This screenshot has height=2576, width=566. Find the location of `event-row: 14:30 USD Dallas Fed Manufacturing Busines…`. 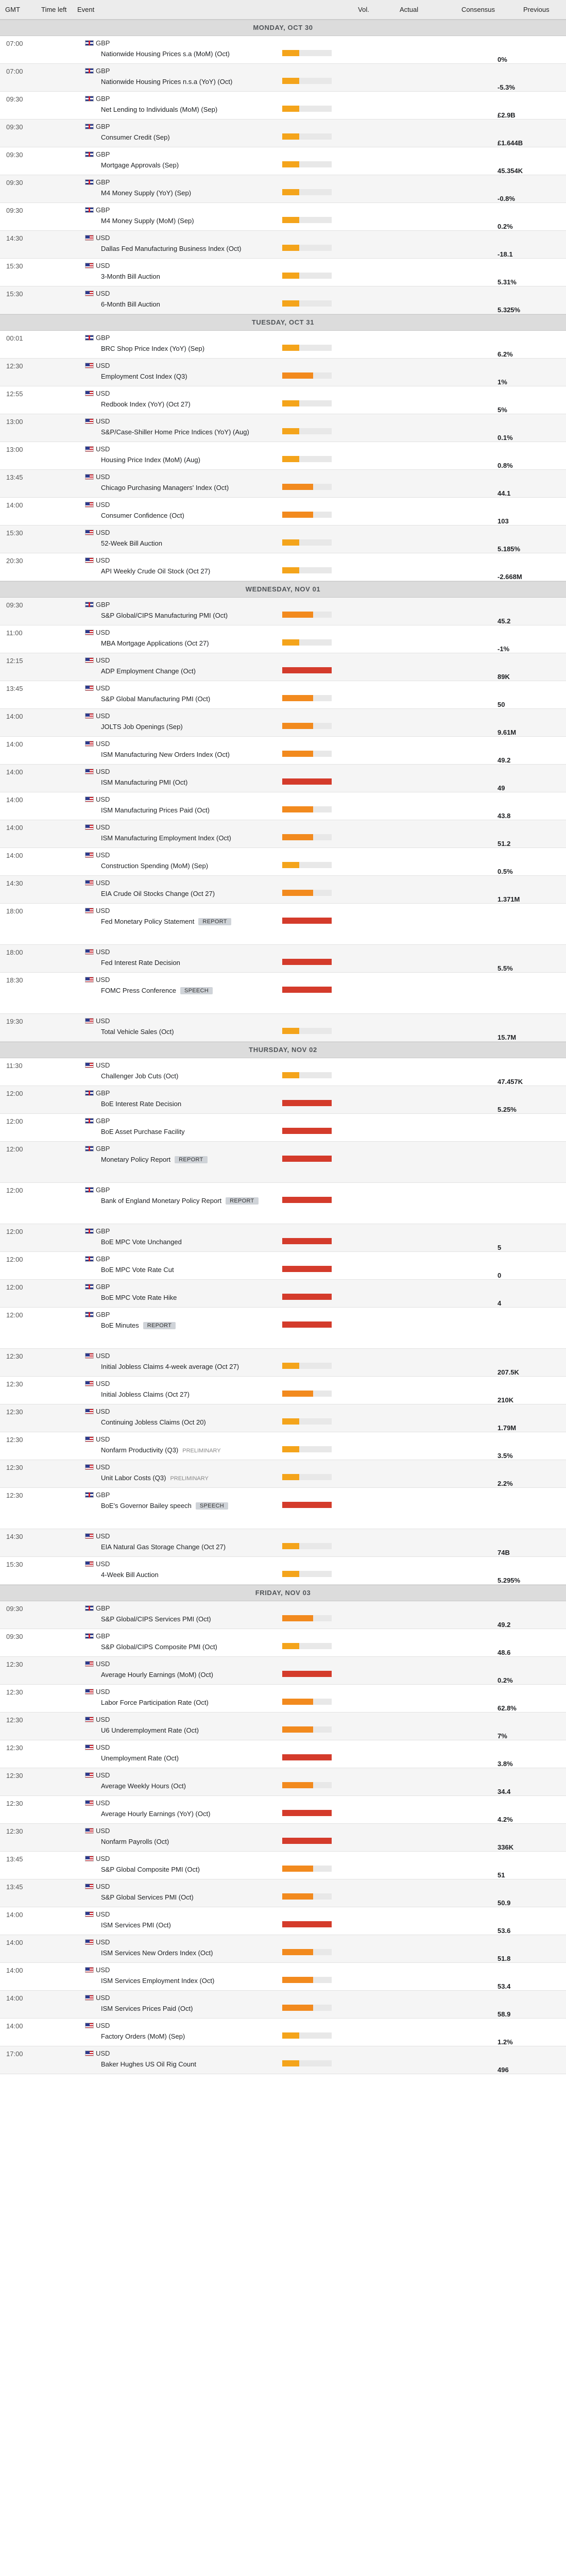

event-row: 14:30 USD Dallas Fed Manufacturing Busines… is located at coordinates (283, 245).